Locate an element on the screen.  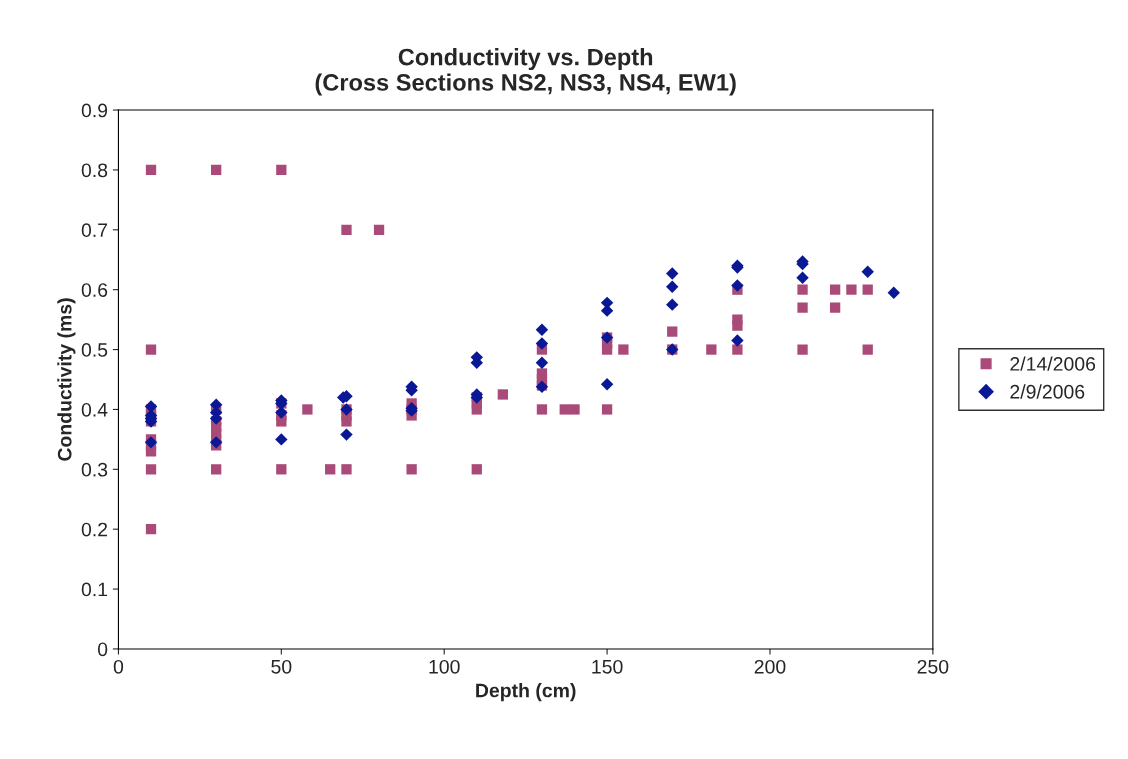
y-tick-label: 0.2 is located at coordinates (94, 529).